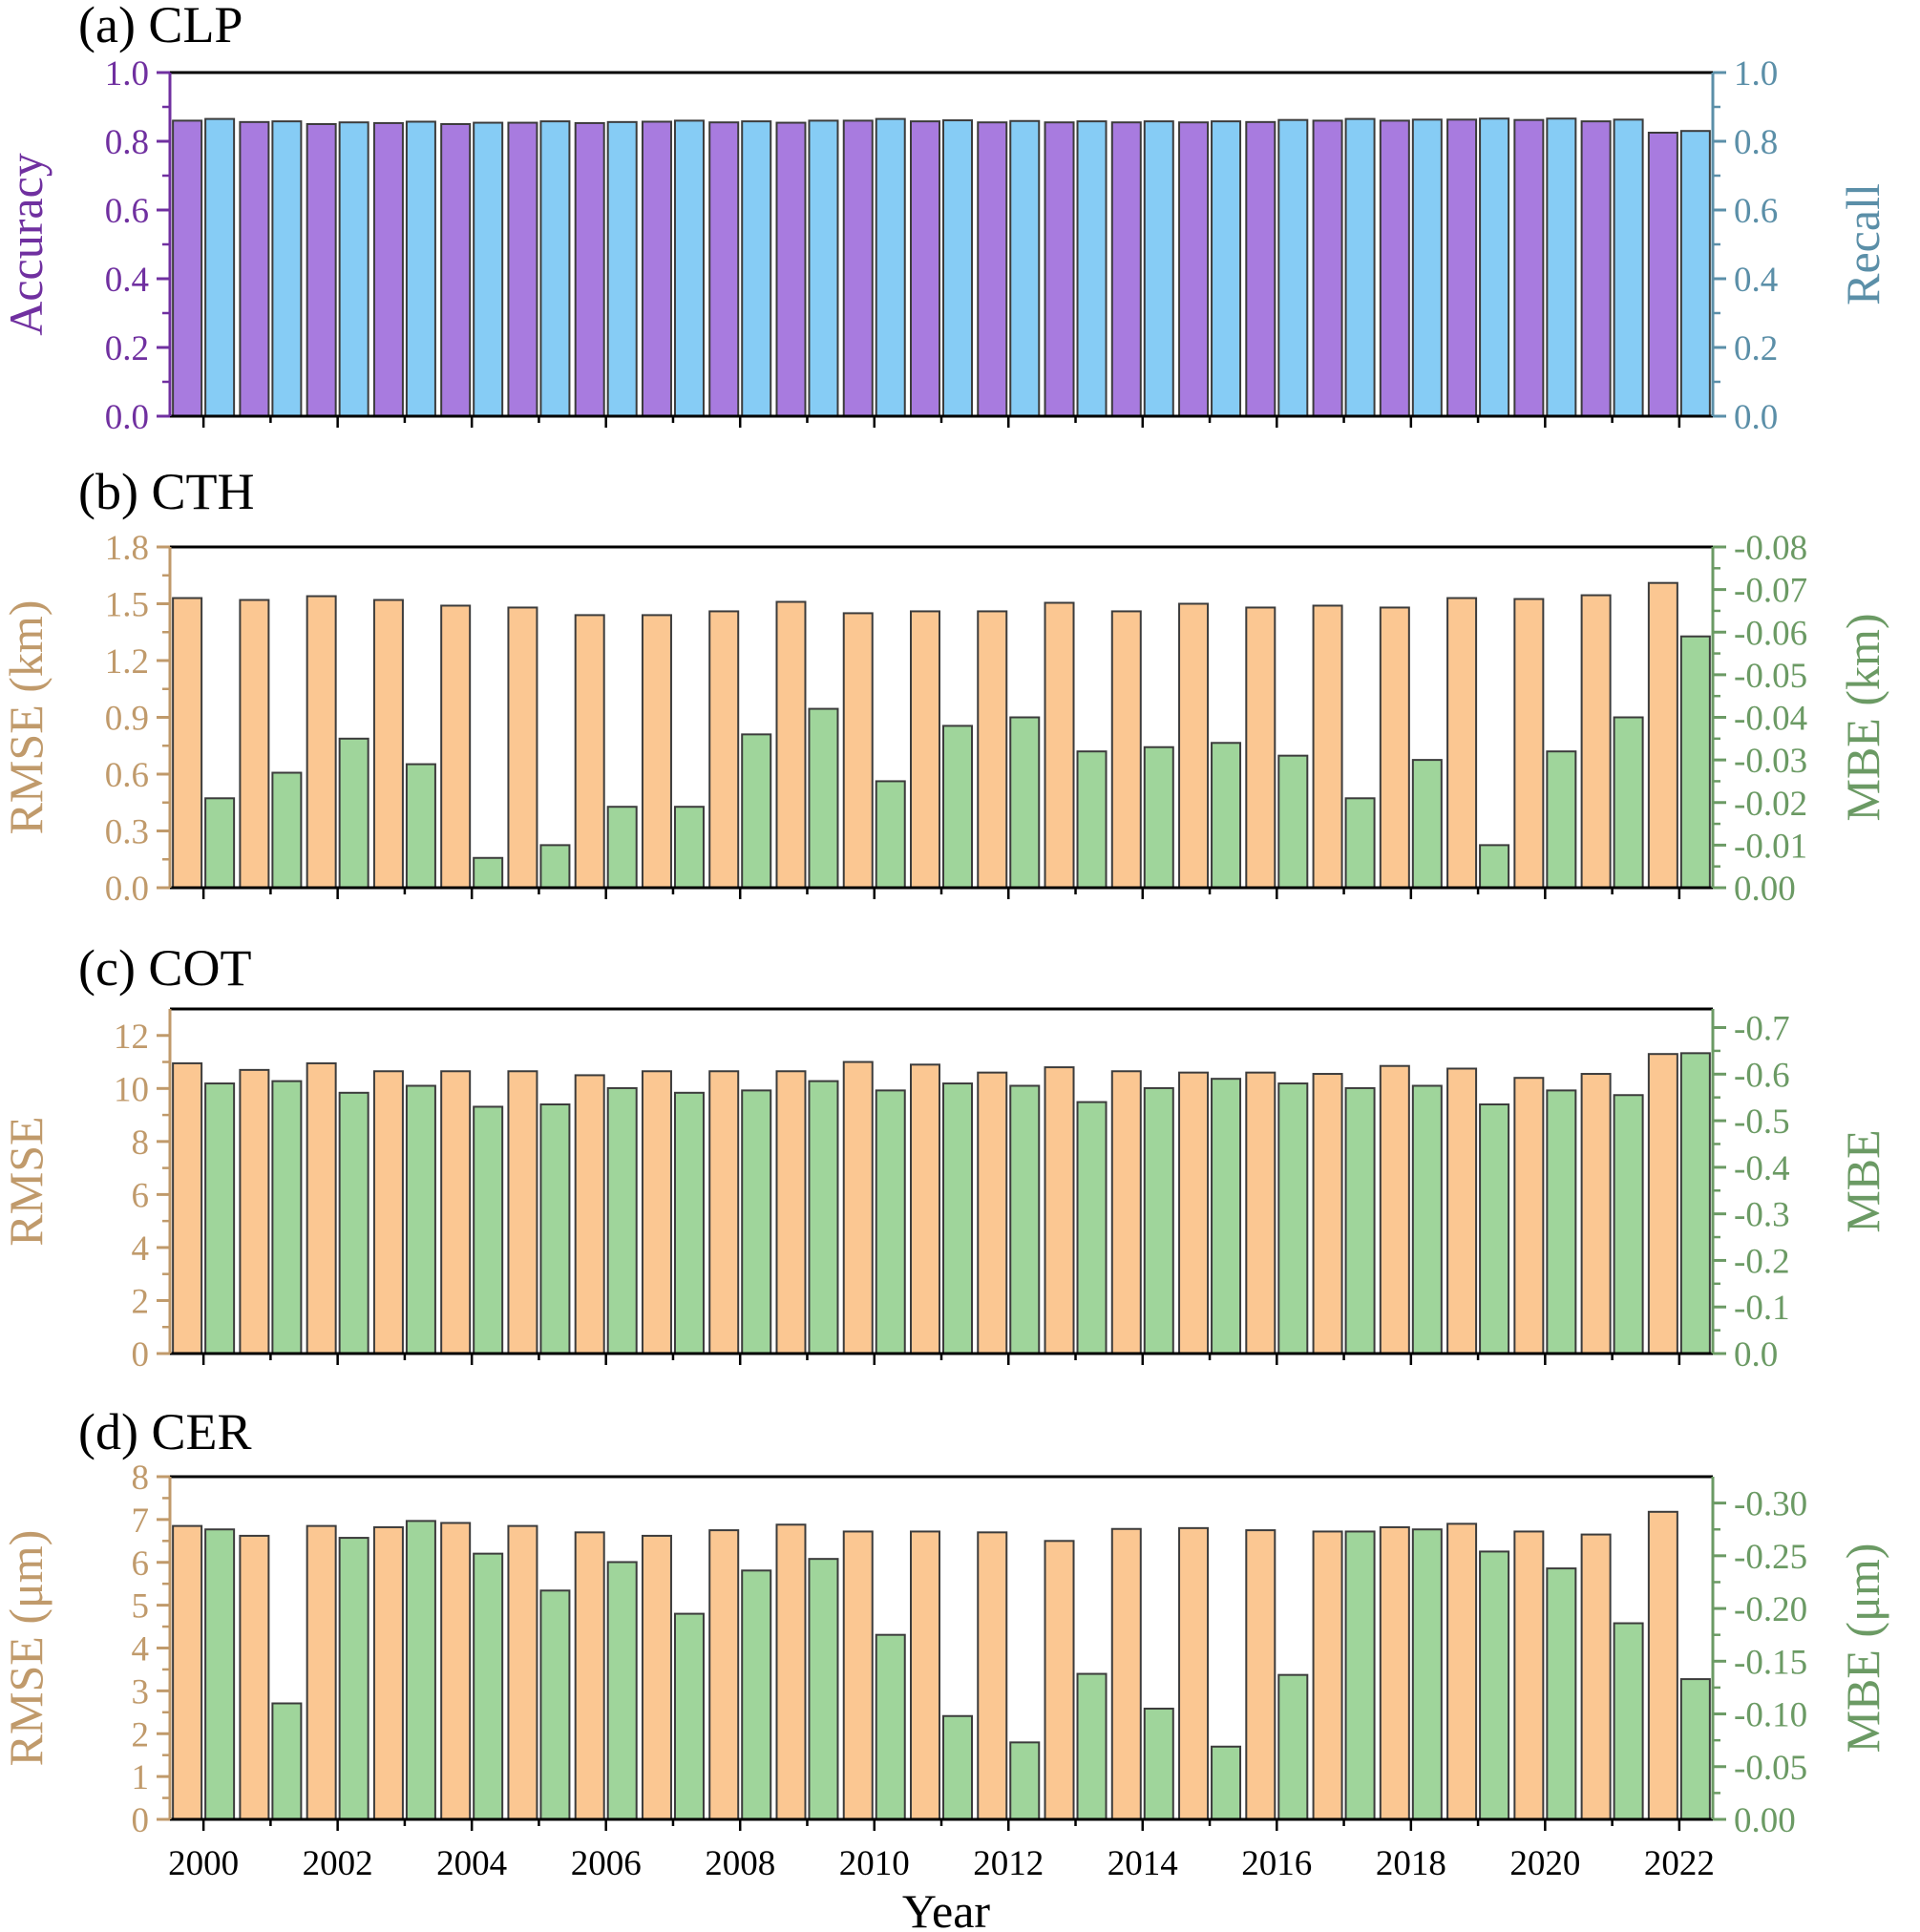 The width and height of the screenshot is (1920, 1932). Describe the element at coordinates (1770, 1504) in the screenshot. I see `panel-d-right-tick-label: -0.30` at that location.